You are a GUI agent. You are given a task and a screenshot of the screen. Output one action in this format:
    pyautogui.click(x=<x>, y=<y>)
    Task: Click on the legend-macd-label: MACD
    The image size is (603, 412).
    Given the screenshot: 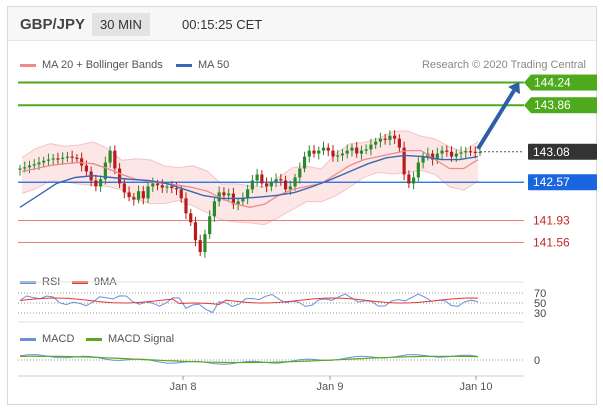 What is the action you would take?
    pyautogui.click(x=58, y=339)
    